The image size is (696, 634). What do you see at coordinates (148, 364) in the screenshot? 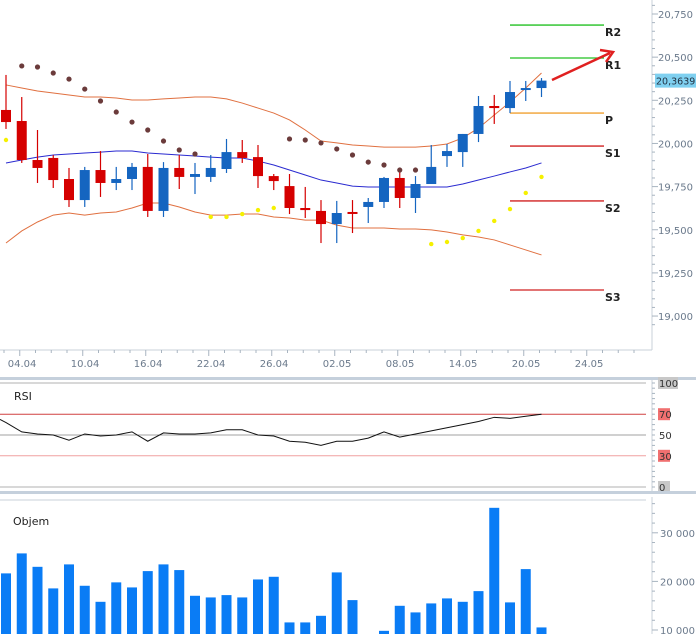
I see `x-tick-label: 16.04` at bounding box center [148, 364].